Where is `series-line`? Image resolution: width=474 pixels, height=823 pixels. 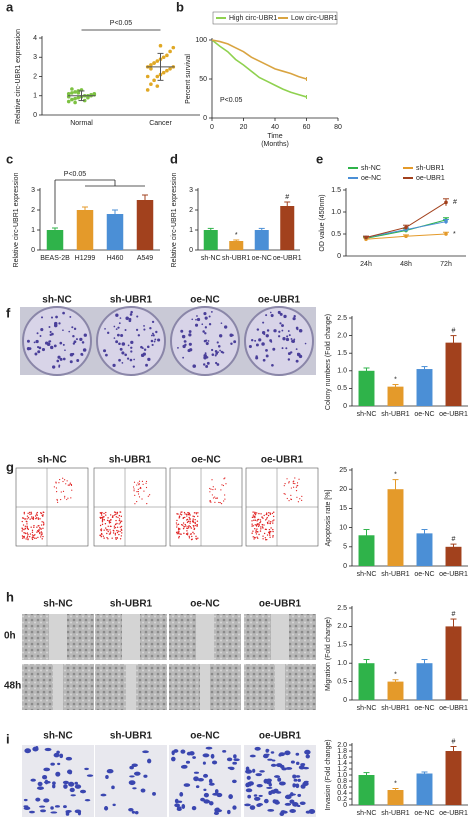
series-line is located at coordinates (259, 68).